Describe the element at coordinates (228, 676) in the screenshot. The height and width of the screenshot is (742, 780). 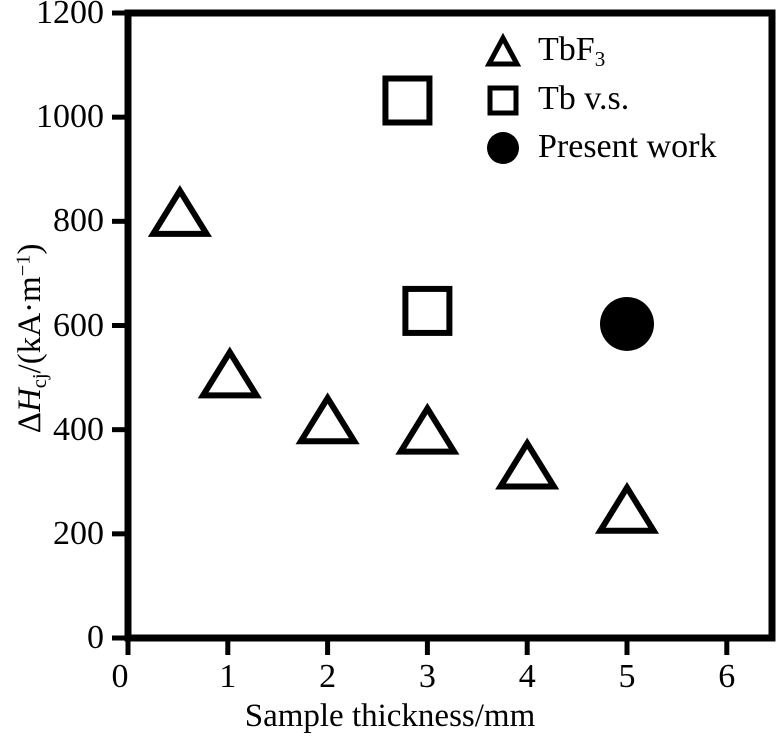
I see `x-tick-label: 1` at that location.